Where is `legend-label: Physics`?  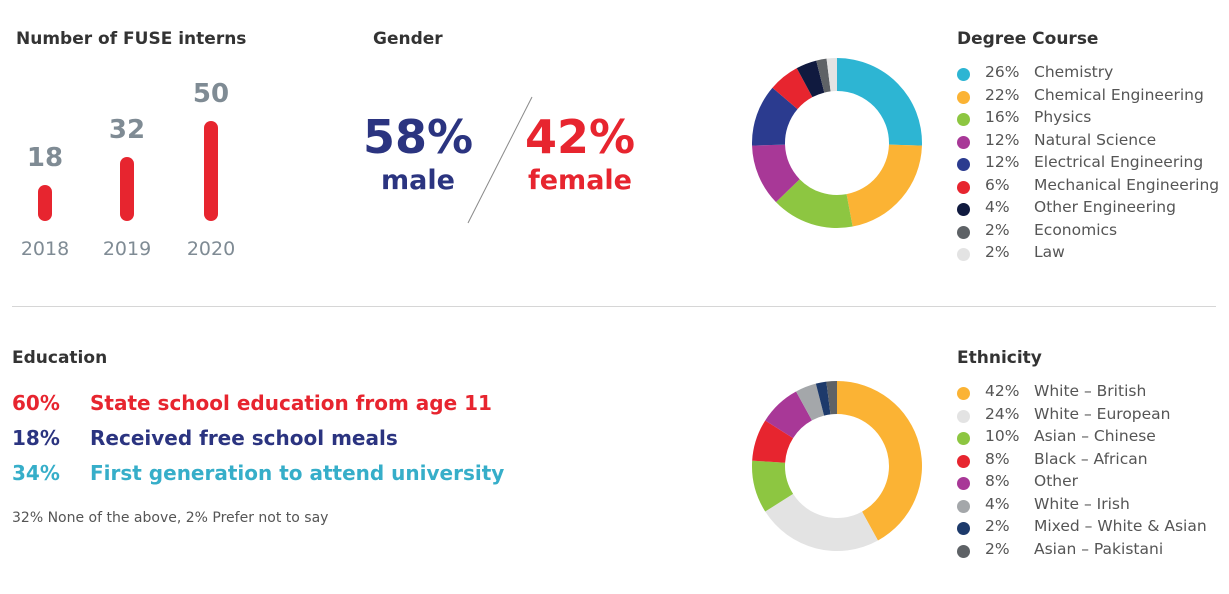 legend-label: Physics is located at coordinates (1063, 117).